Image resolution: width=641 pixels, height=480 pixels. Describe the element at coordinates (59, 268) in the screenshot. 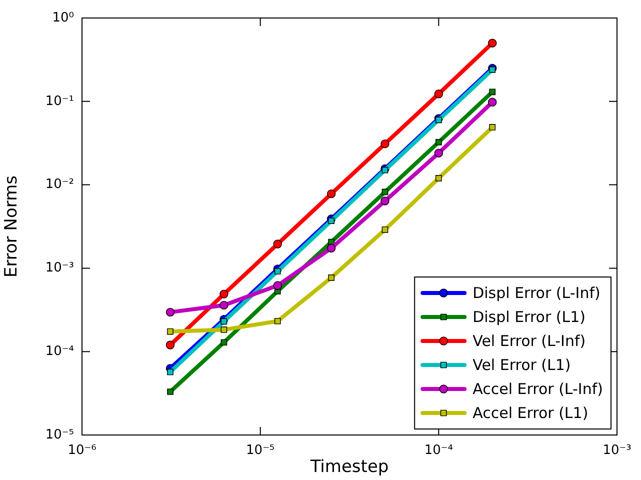

I see `y-tick-label: 10⁻³` at that location.